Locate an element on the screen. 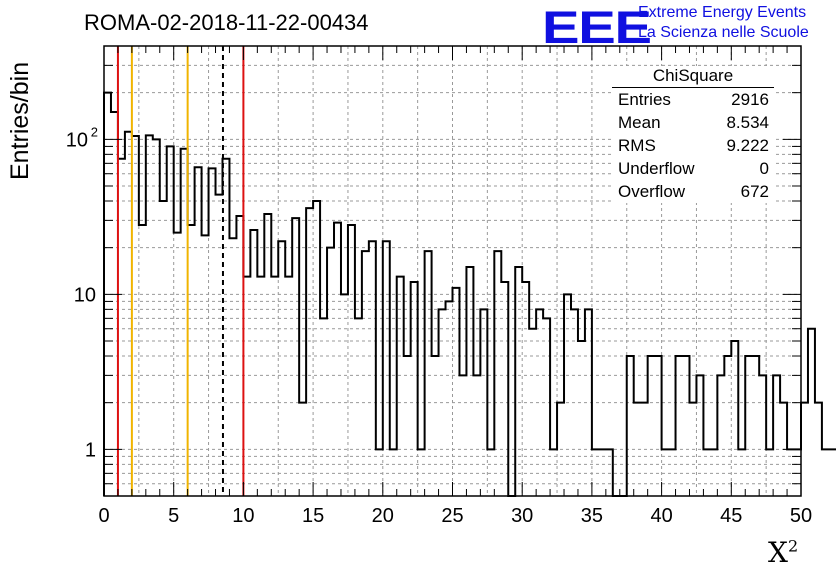 The width and height of the screenshot is (836, 572). stats-value: 9.222 is located at coordinates (747, 145).